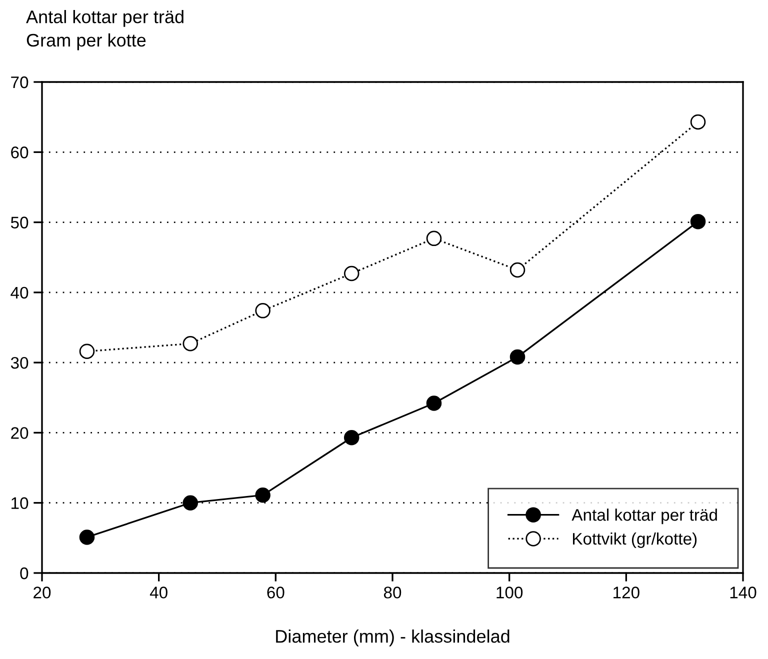  I want to click on x-tick-label: 40, so click(159, 592).